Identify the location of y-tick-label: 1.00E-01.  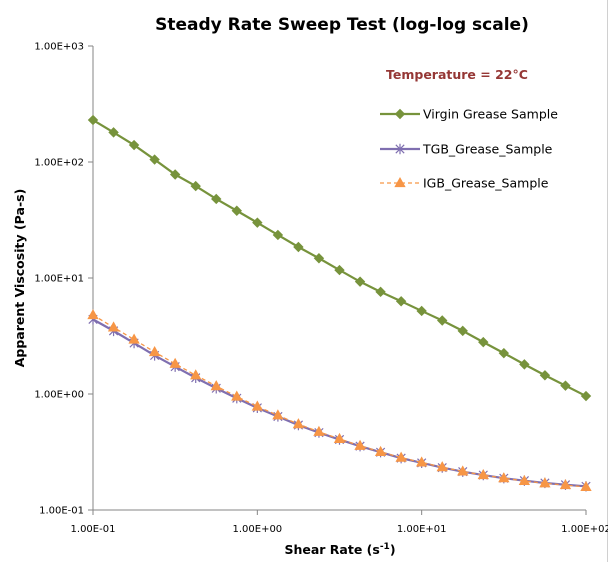
(61, 511).